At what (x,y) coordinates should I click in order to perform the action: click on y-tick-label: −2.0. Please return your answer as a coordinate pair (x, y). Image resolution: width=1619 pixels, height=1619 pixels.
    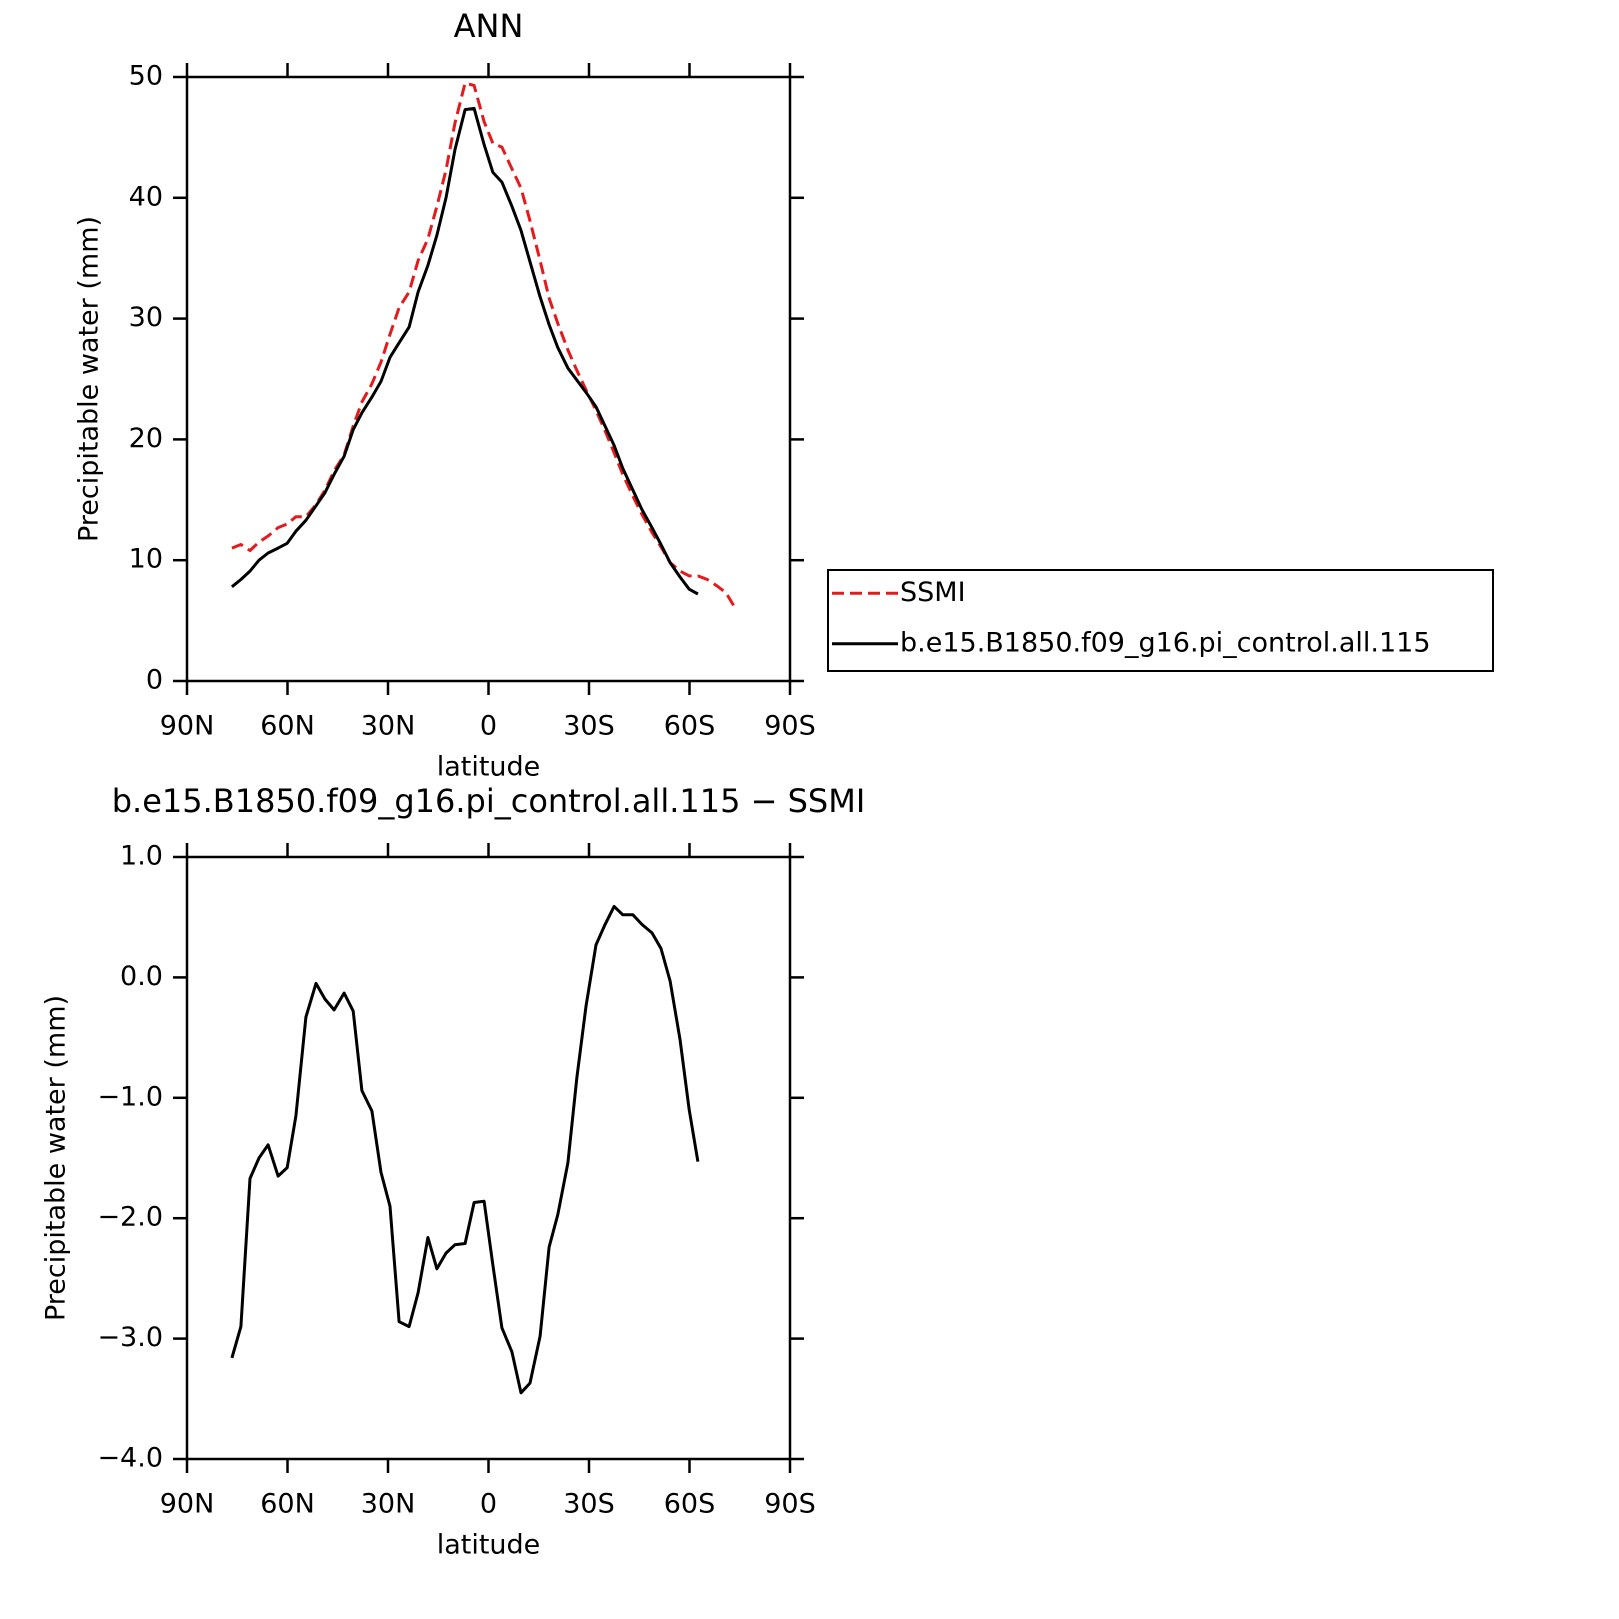
    Looking at the image, I should click on (130, 1217).